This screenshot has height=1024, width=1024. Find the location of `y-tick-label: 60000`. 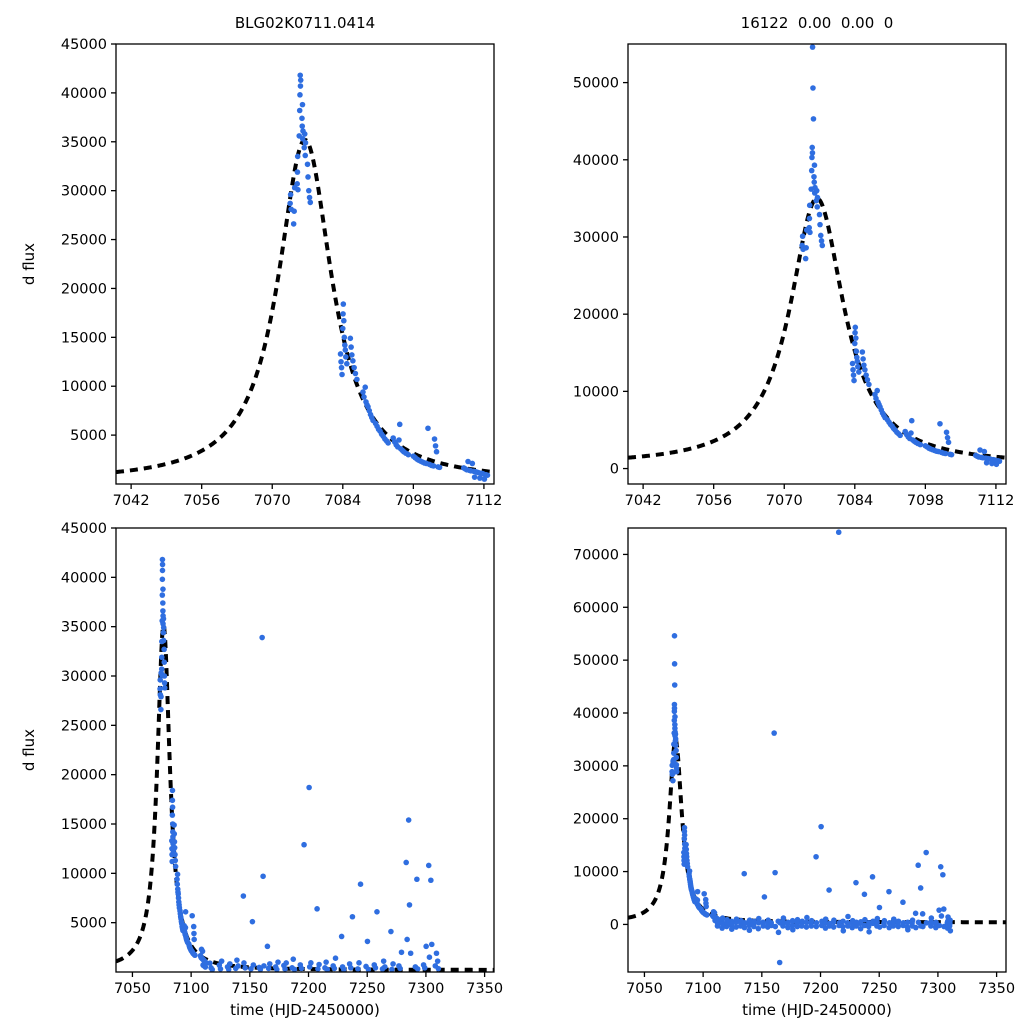

y-tick-label: 60000 is located at coordinates (596, 608).